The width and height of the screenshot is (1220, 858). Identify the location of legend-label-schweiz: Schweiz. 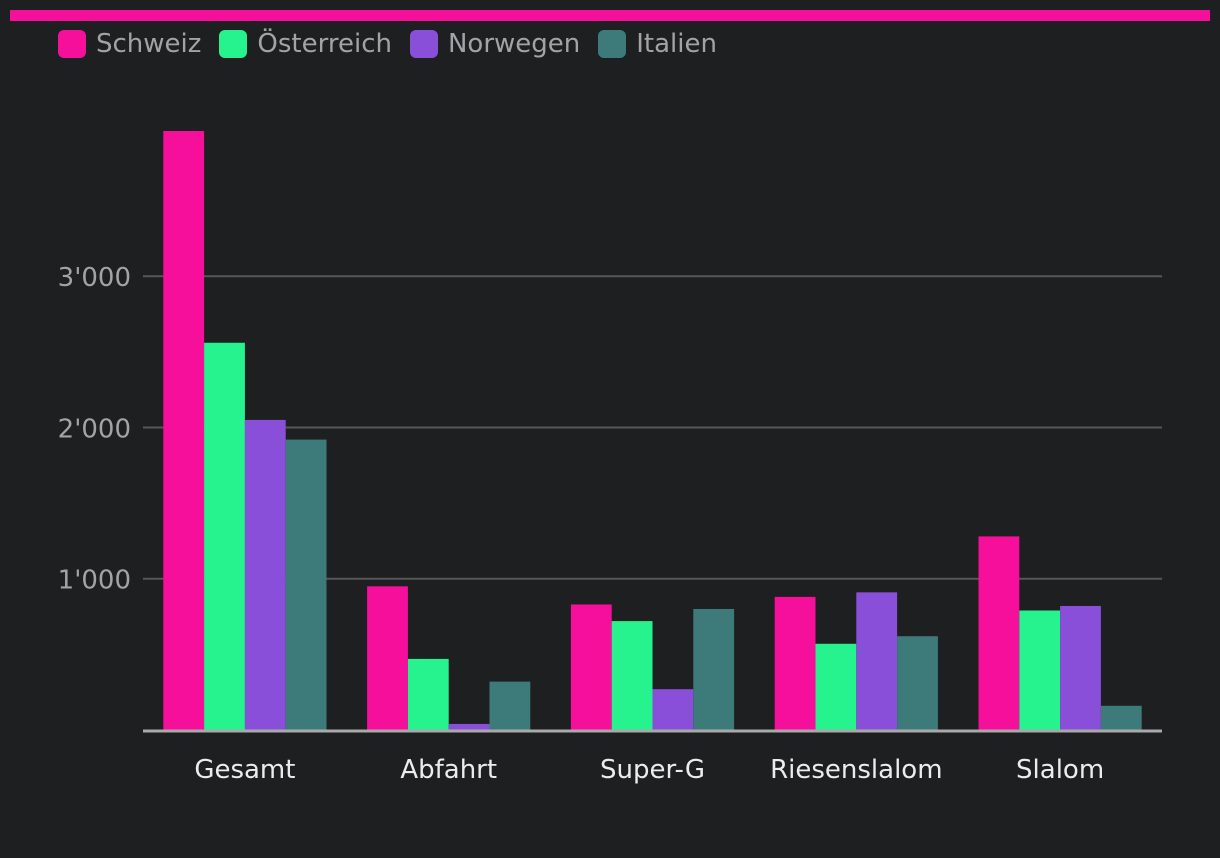
(149, 44).